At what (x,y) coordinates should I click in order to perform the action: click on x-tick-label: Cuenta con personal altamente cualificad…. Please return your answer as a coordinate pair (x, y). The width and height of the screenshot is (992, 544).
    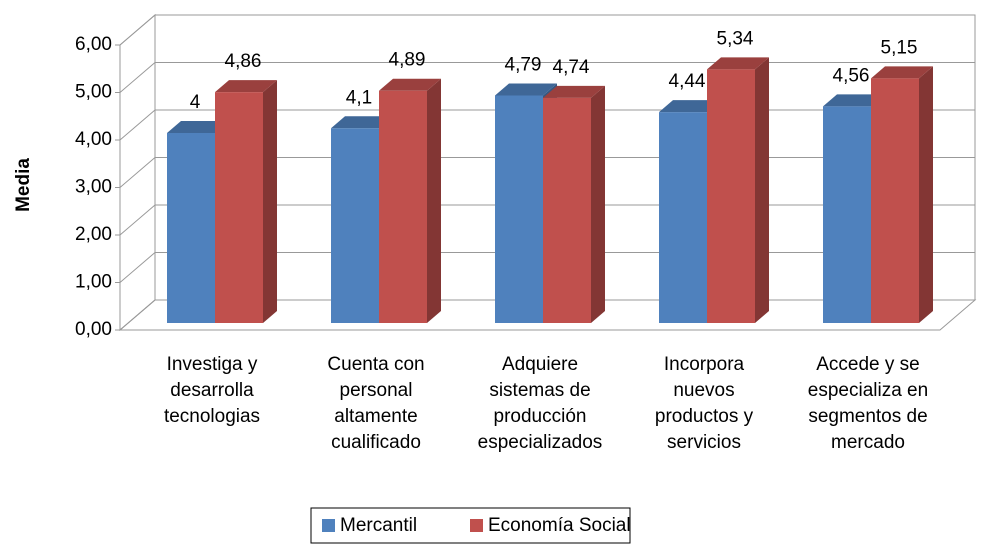
    Looking at the image, I should click on (376, 403).